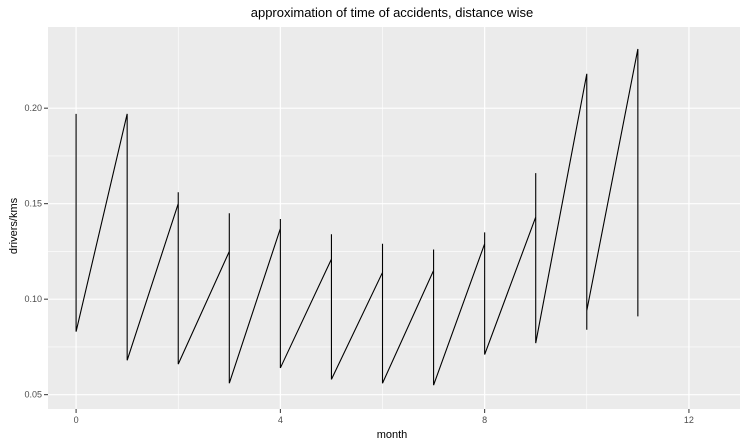 The width and height of the screenshot is (746, 445). What do you see at coordinates (33, 299) in the screenshot?
I see `y-tick-label: 0.10` at bounding box center [33, 299].